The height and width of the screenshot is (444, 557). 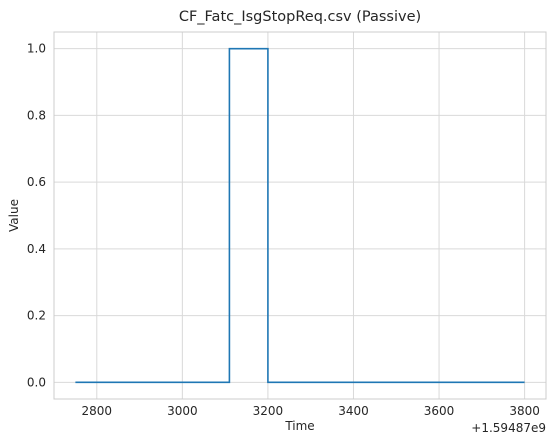 I want to click on y-tick-label: 0.0, so click(x=36, y=382).